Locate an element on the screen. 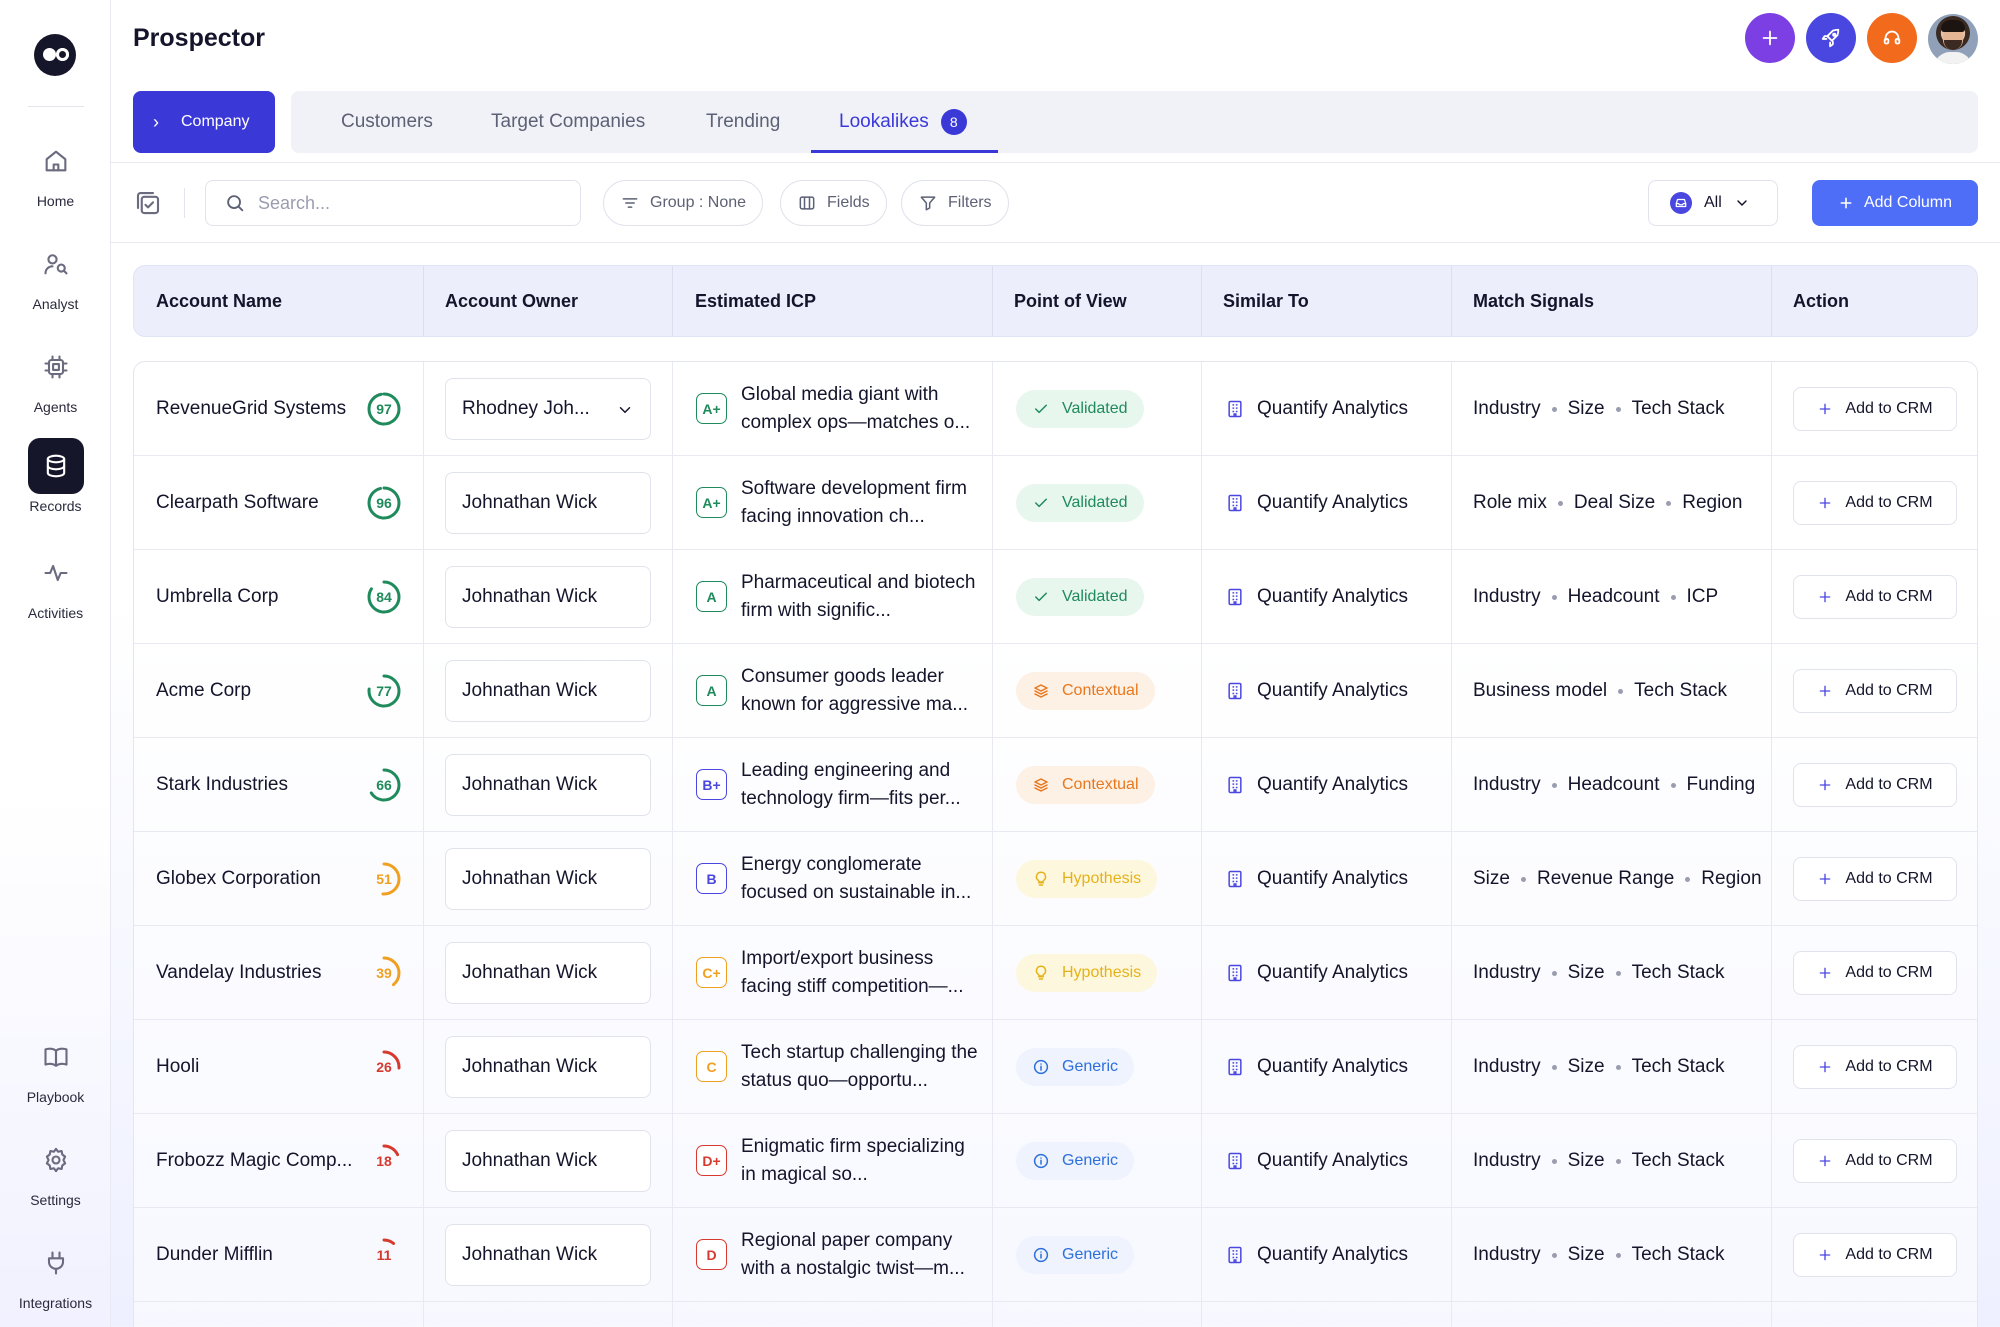  column-header-action: Action is located at coordinates (1821, 300).